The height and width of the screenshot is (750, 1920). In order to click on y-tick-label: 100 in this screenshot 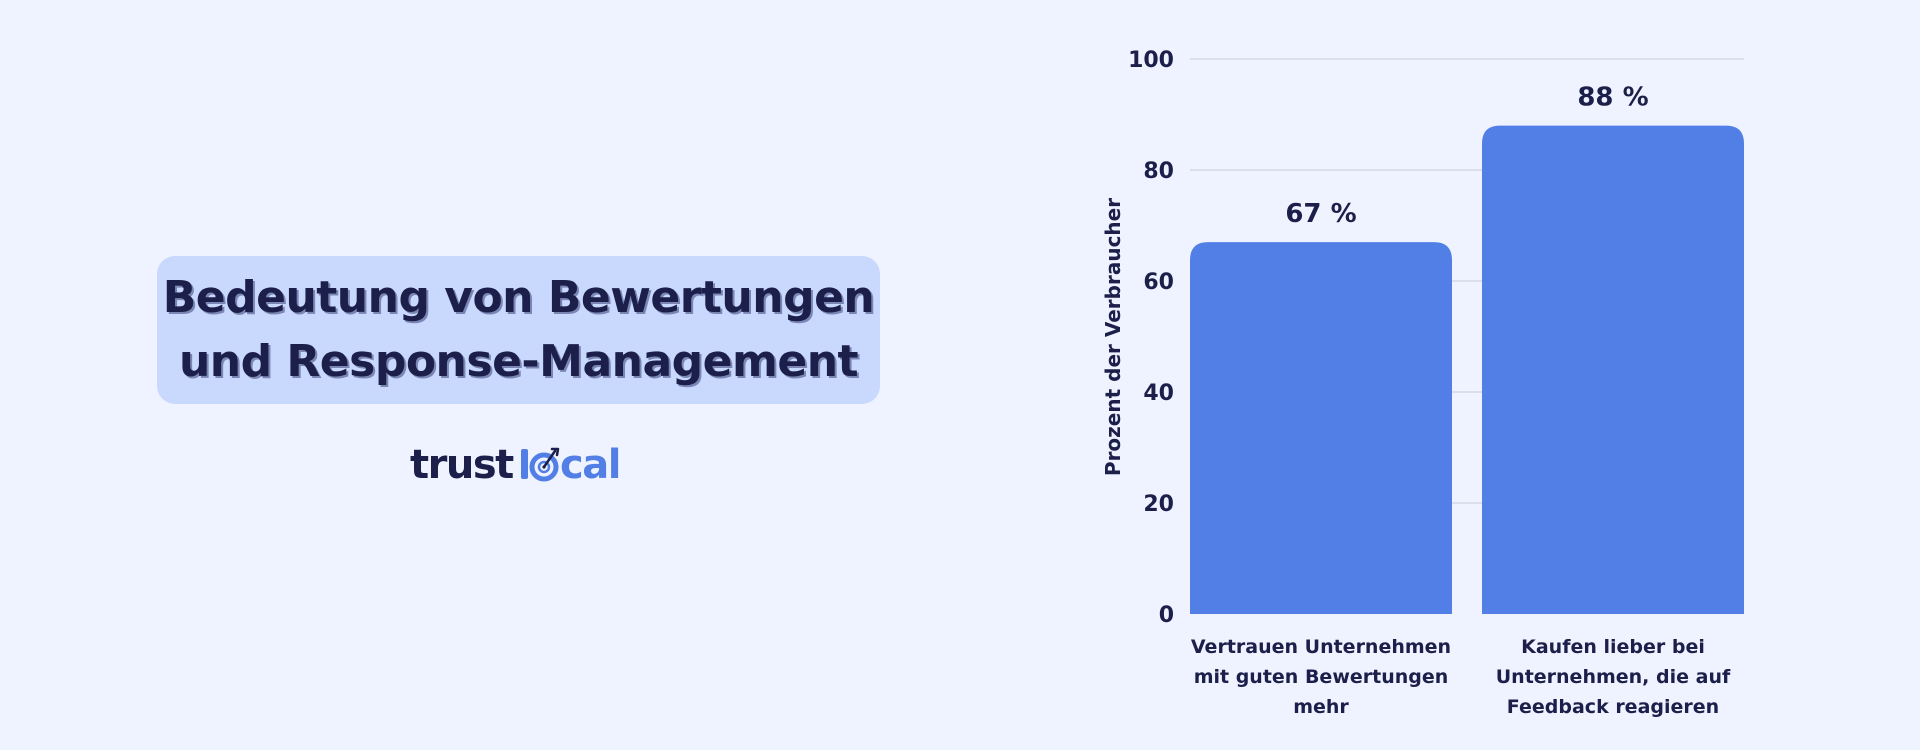, I will do `click(1151, 60)`.